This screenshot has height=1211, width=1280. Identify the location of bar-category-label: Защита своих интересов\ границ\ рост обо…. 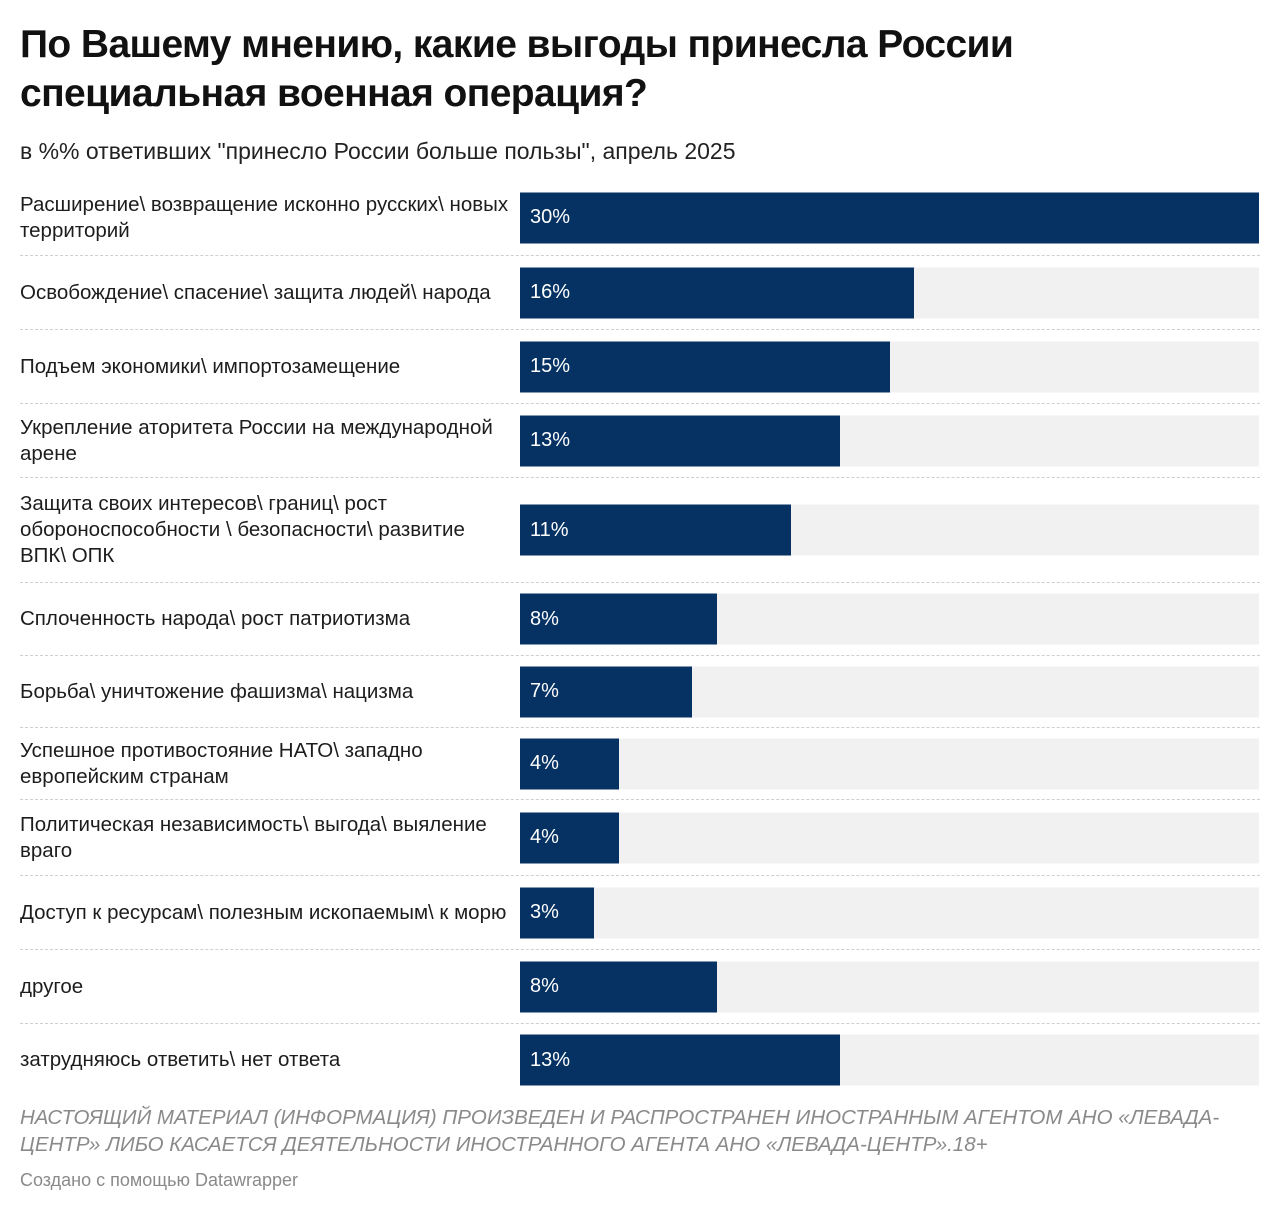
(242, 529).